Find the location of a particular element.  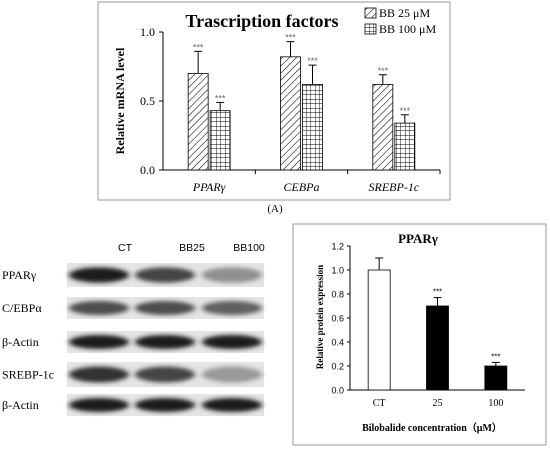

protein-y-tick-label: 0.2 is located at coordinates (337, 367).